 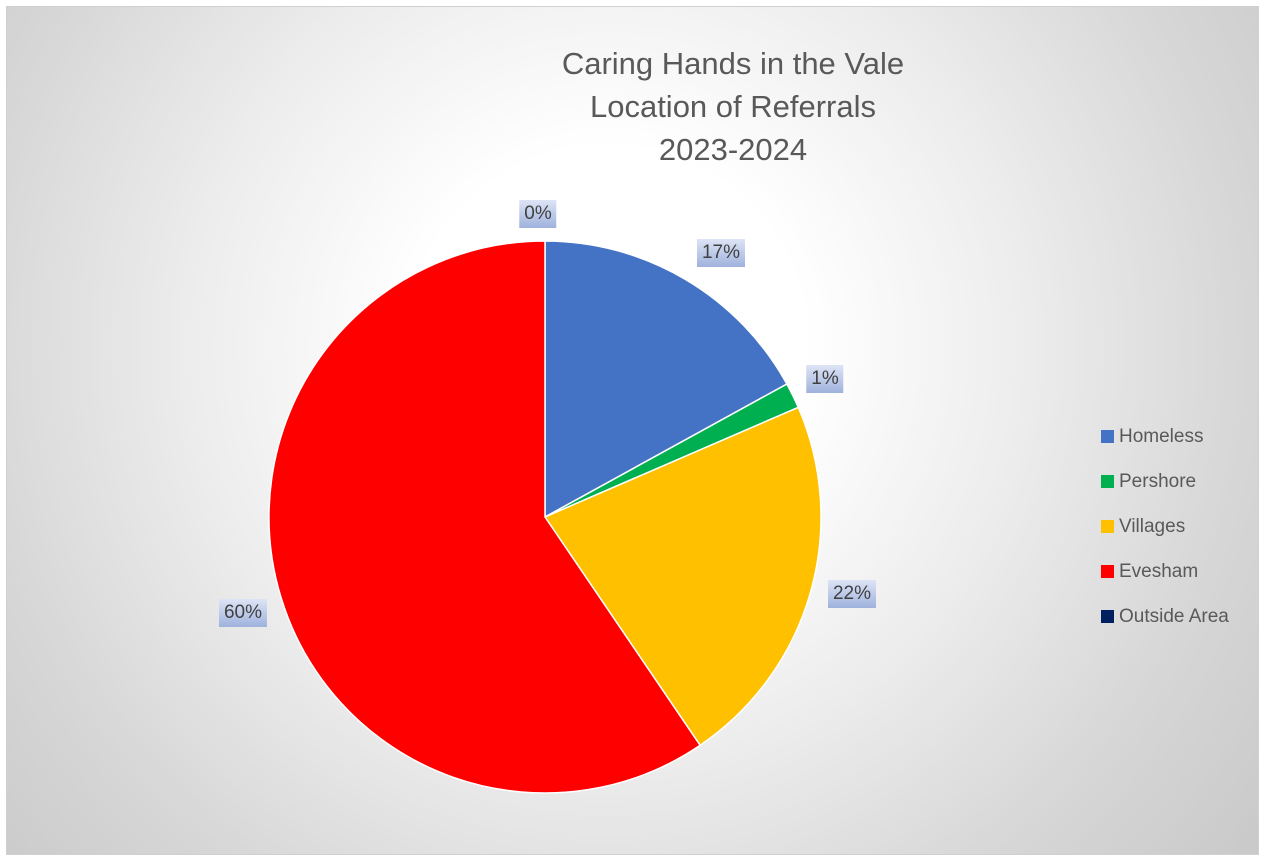 What do you see at coordinates (682, 576) in the screenshot?
I see `pie-slice-villages` at bounding box center [682, 576].